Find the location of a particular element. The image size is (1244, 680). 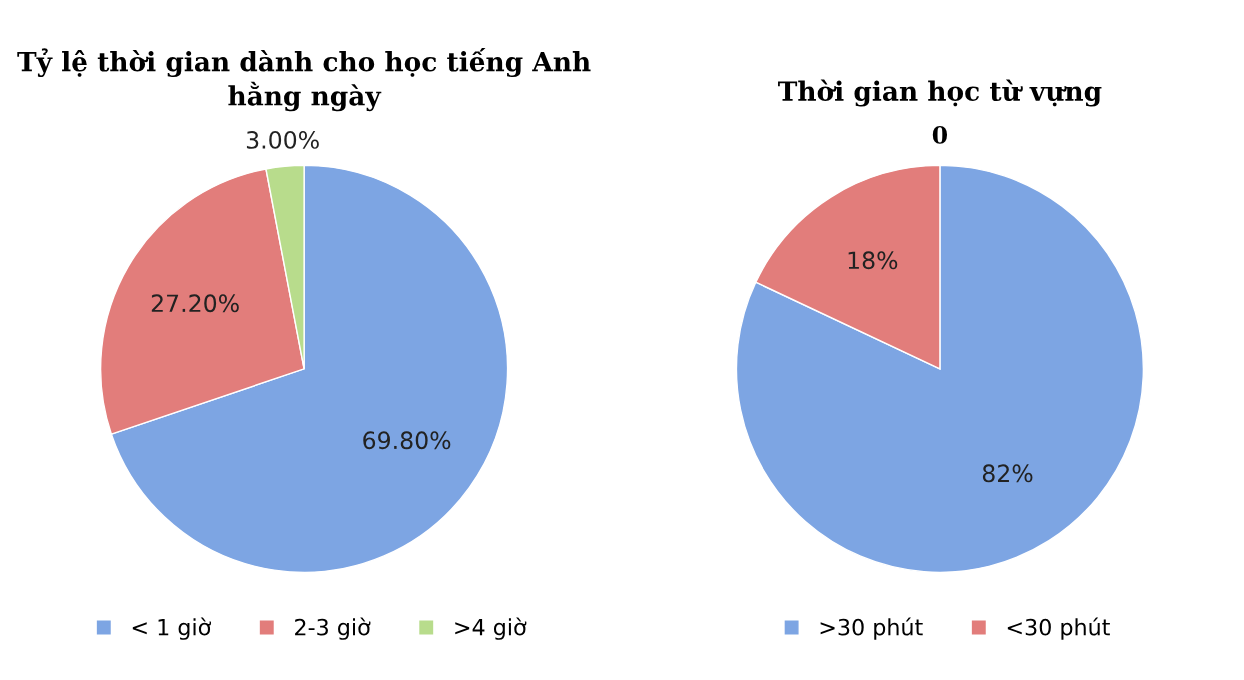

text: 0 is located at coordinates (940, 134).